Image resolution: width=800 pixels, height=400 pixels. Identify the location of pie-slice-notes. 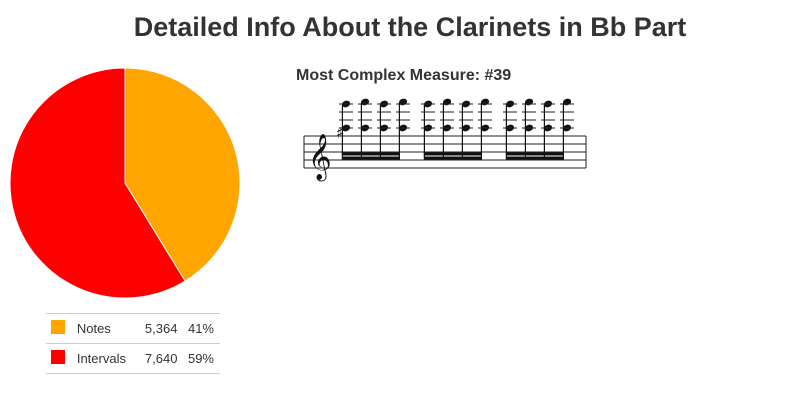
(182, 174).